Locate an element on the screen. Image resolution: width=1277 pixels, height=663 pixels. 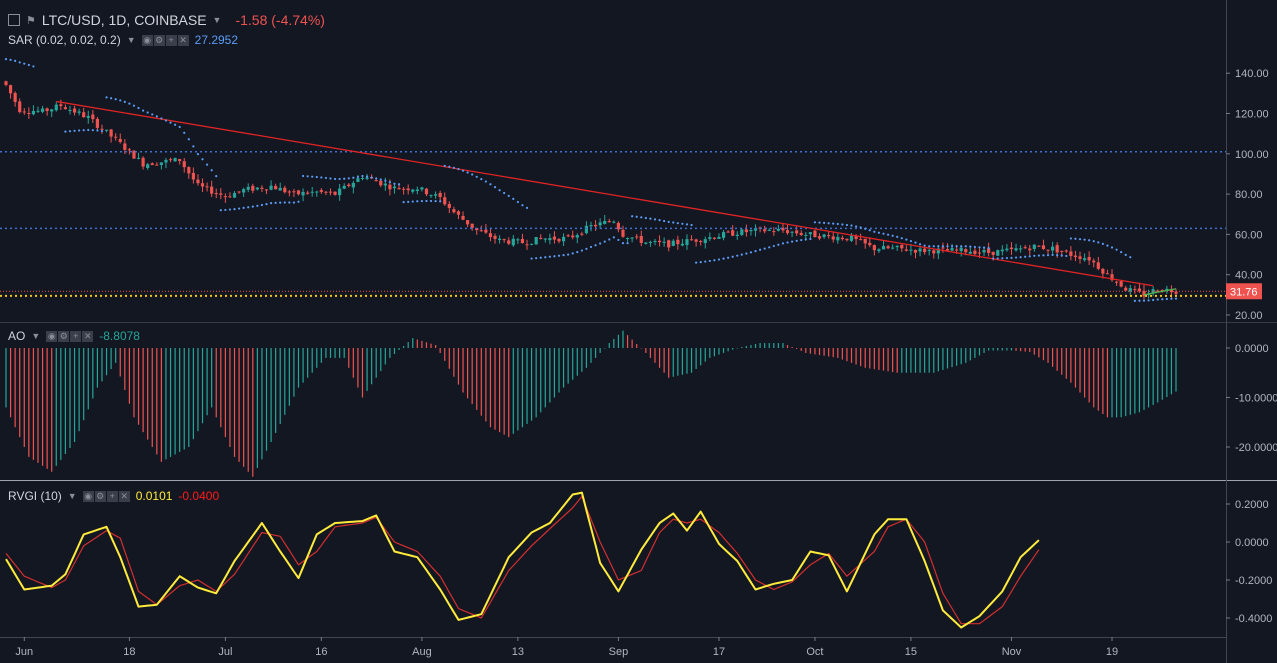
rvgi-axis-tick: -0.2000 is located at coordinates (1253, 581).